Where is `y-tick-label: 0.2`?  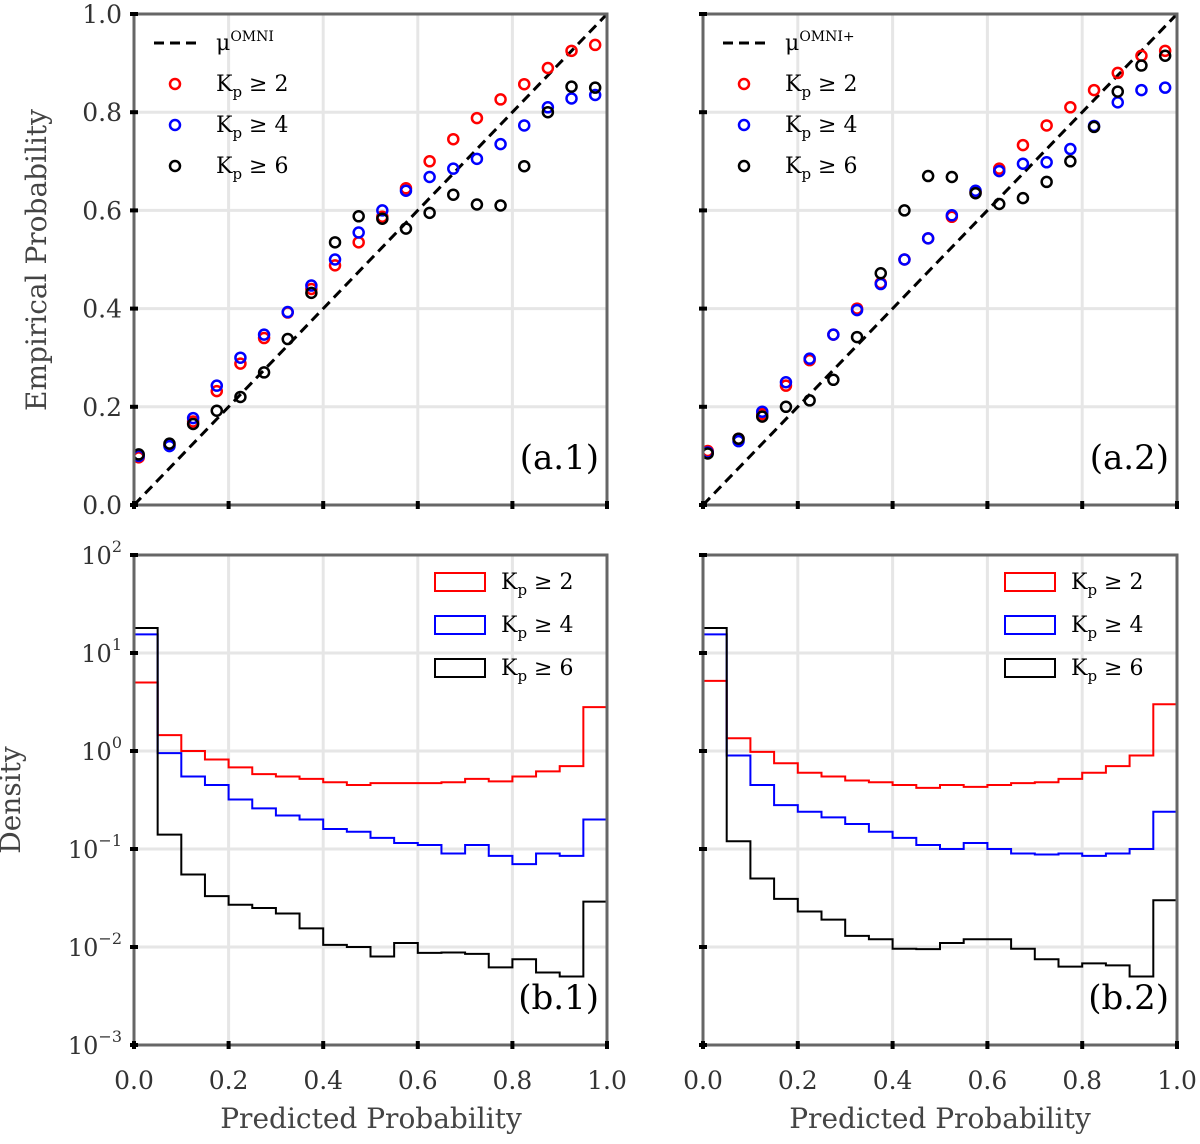
y-tick-label: 0.2 is located at coordinates (102, 407).